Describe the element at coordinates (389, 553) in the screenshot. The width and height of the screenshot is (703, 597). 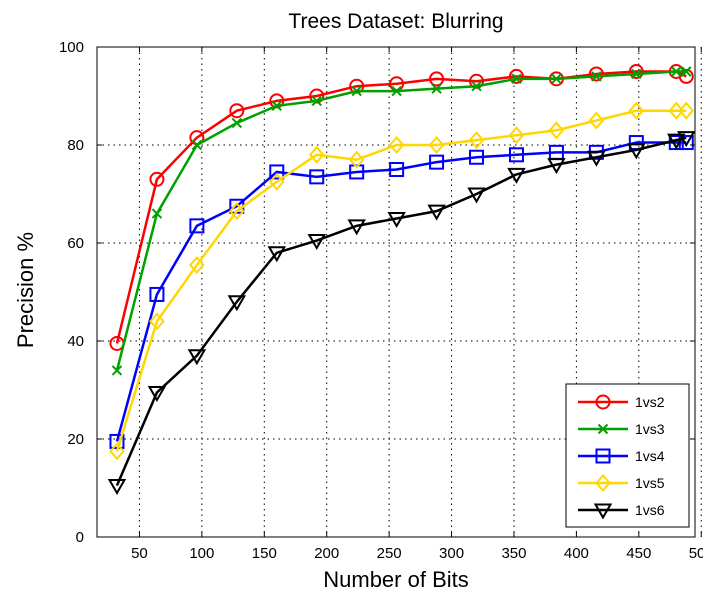
I see `x-tick-label: 250` at that location.